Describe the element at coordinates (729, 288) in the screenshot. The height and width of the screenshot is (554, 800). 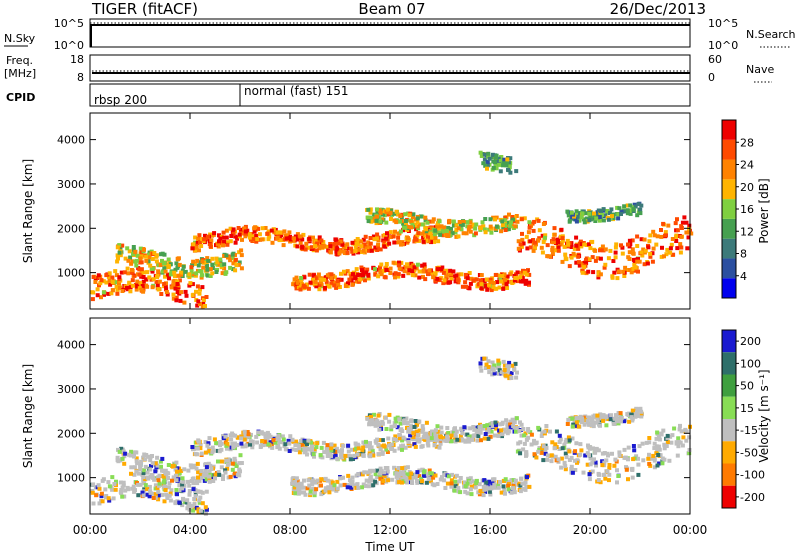
I see `power-colorbar-swatch` at that location.